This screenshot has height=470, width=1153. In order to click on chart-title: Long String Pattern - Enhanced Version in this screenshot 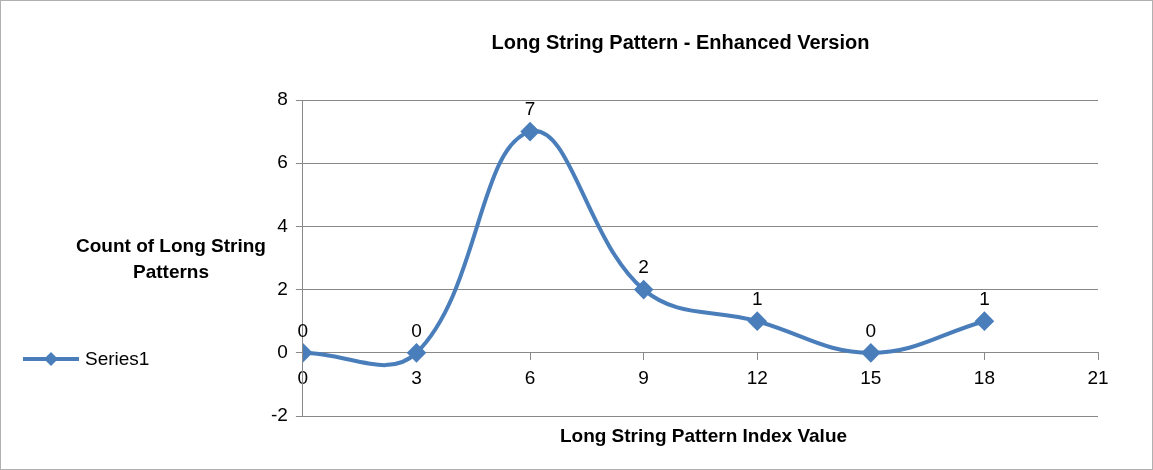, I will do `click(680, 41)`.